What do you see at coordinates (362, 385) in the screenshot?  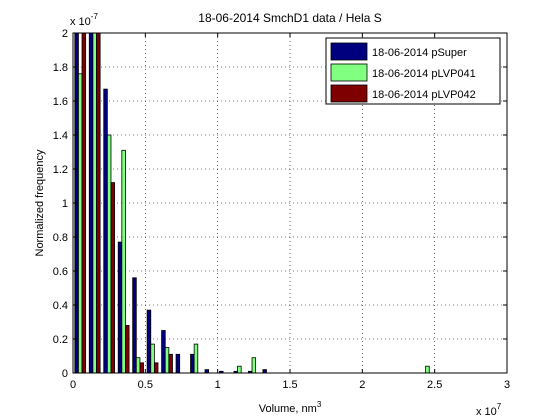 I see `x-tick-label: 2` at bounding box center [362, 385].